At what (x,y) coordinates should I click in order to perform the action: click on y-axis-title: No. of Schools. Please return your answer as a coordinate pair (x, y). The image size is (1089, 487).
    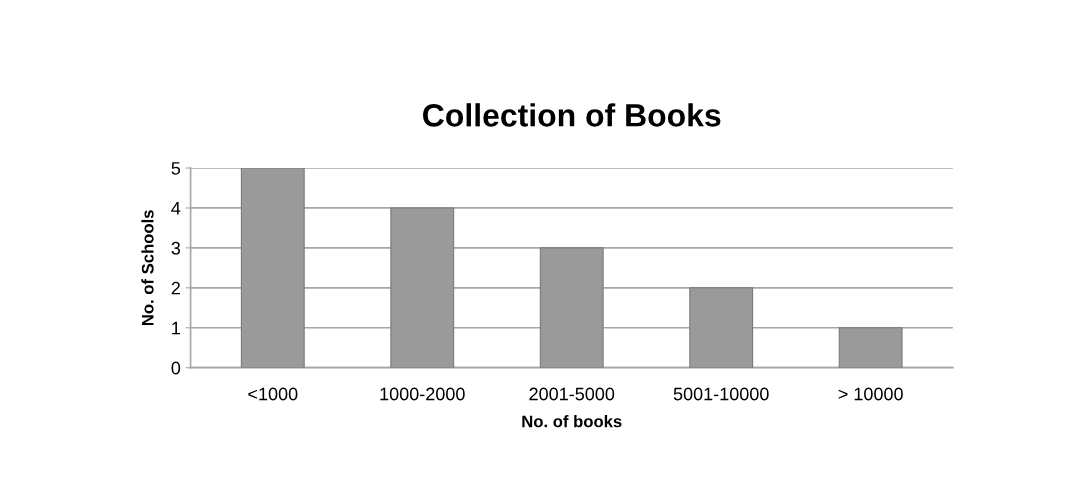
    Looking at the image, I should click on (147, 268).